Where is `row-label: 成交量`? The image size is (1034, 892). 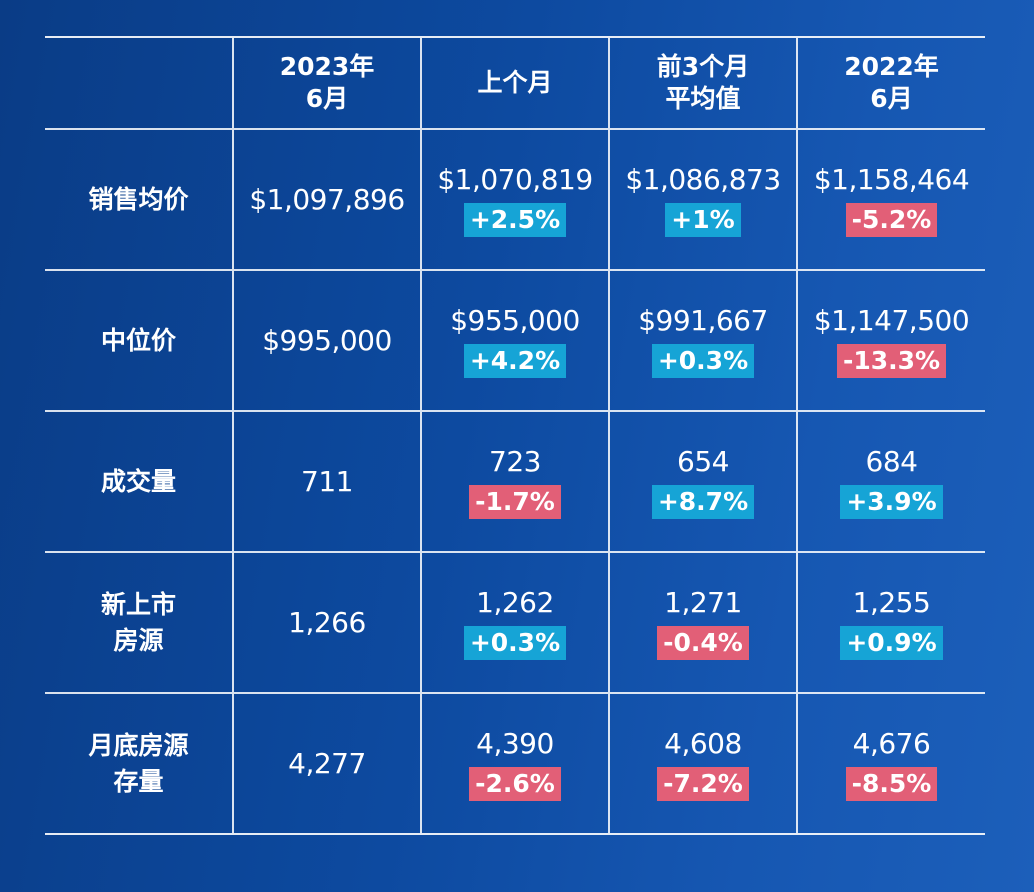
row-label: 成交量 is located at coordinates (138, 481).